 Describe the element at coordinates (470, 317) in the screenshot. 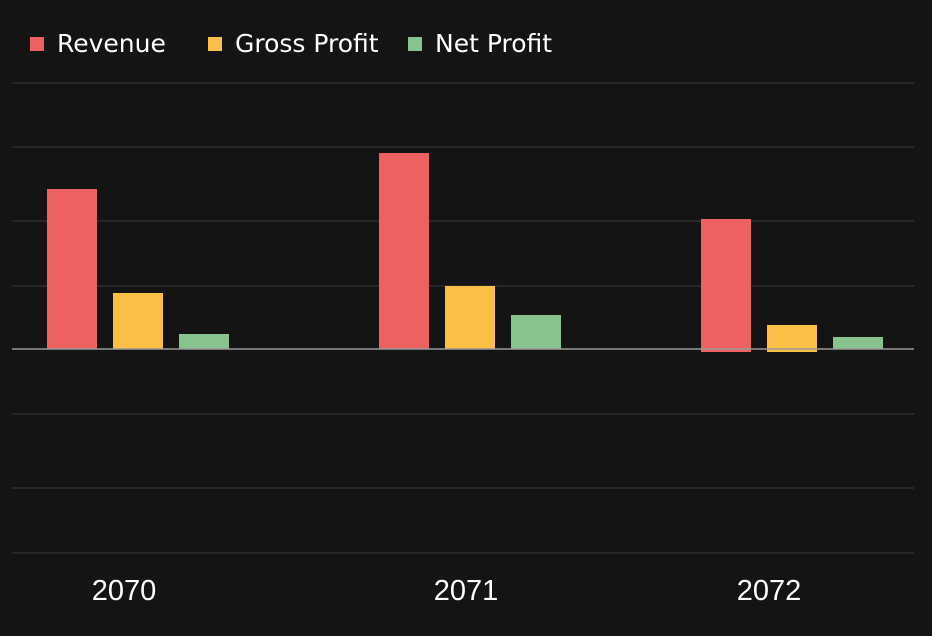

I see `bar-gross-profit-2071` at that location.